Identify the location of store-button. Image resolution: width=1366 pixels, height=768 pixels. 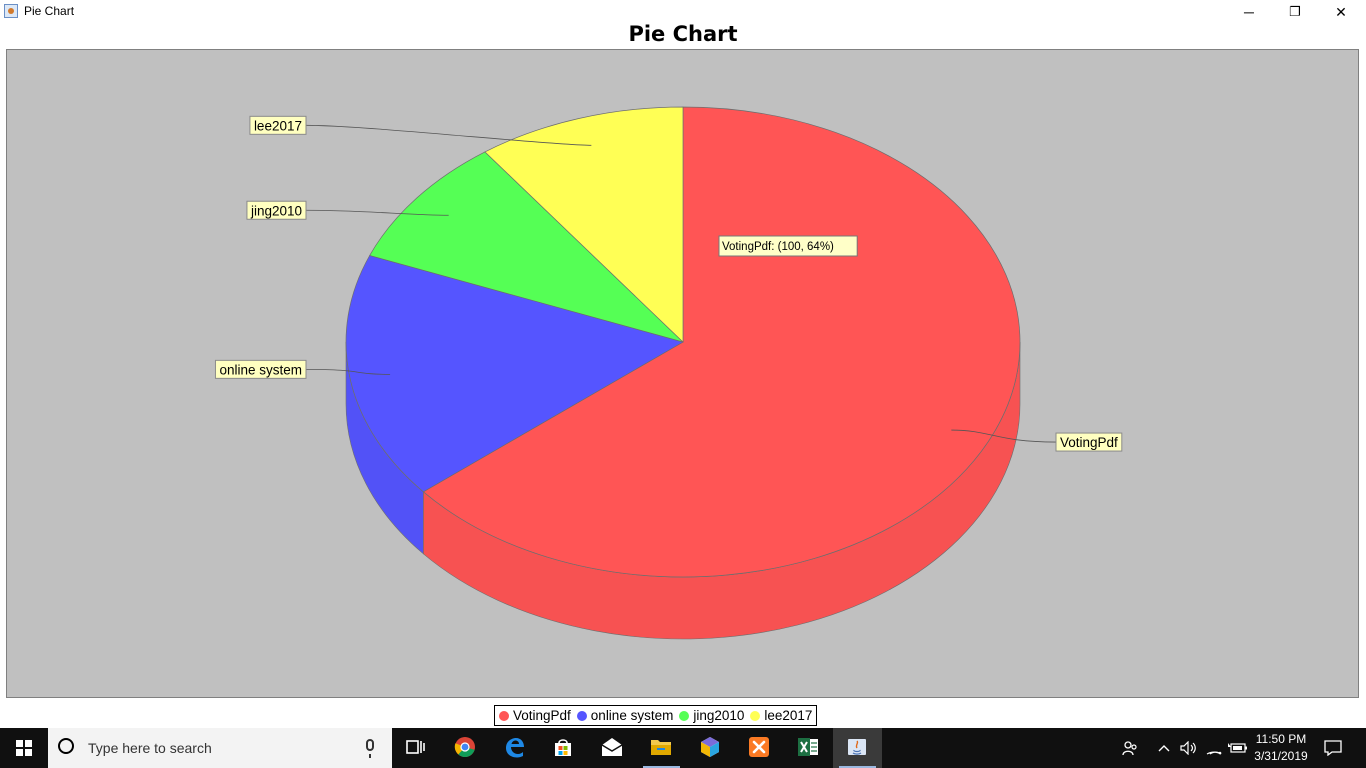
(563, 748).